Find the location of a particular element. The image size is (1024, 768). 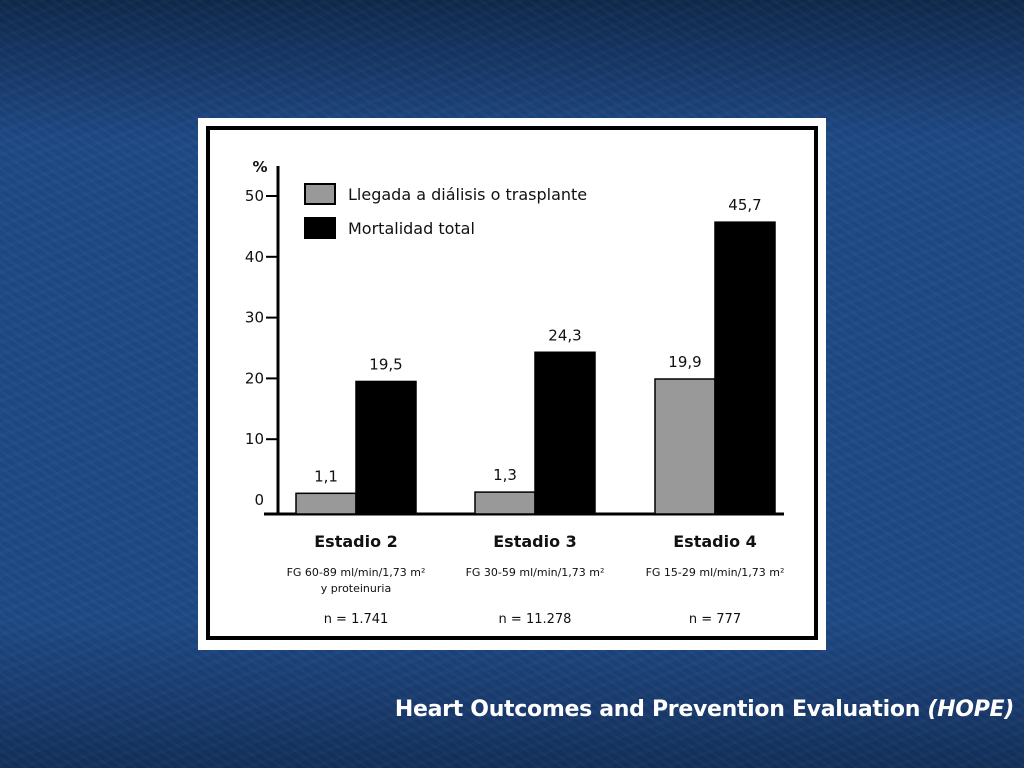

sample-size-label: n = 1.741 is located at coordinates (356, 619).